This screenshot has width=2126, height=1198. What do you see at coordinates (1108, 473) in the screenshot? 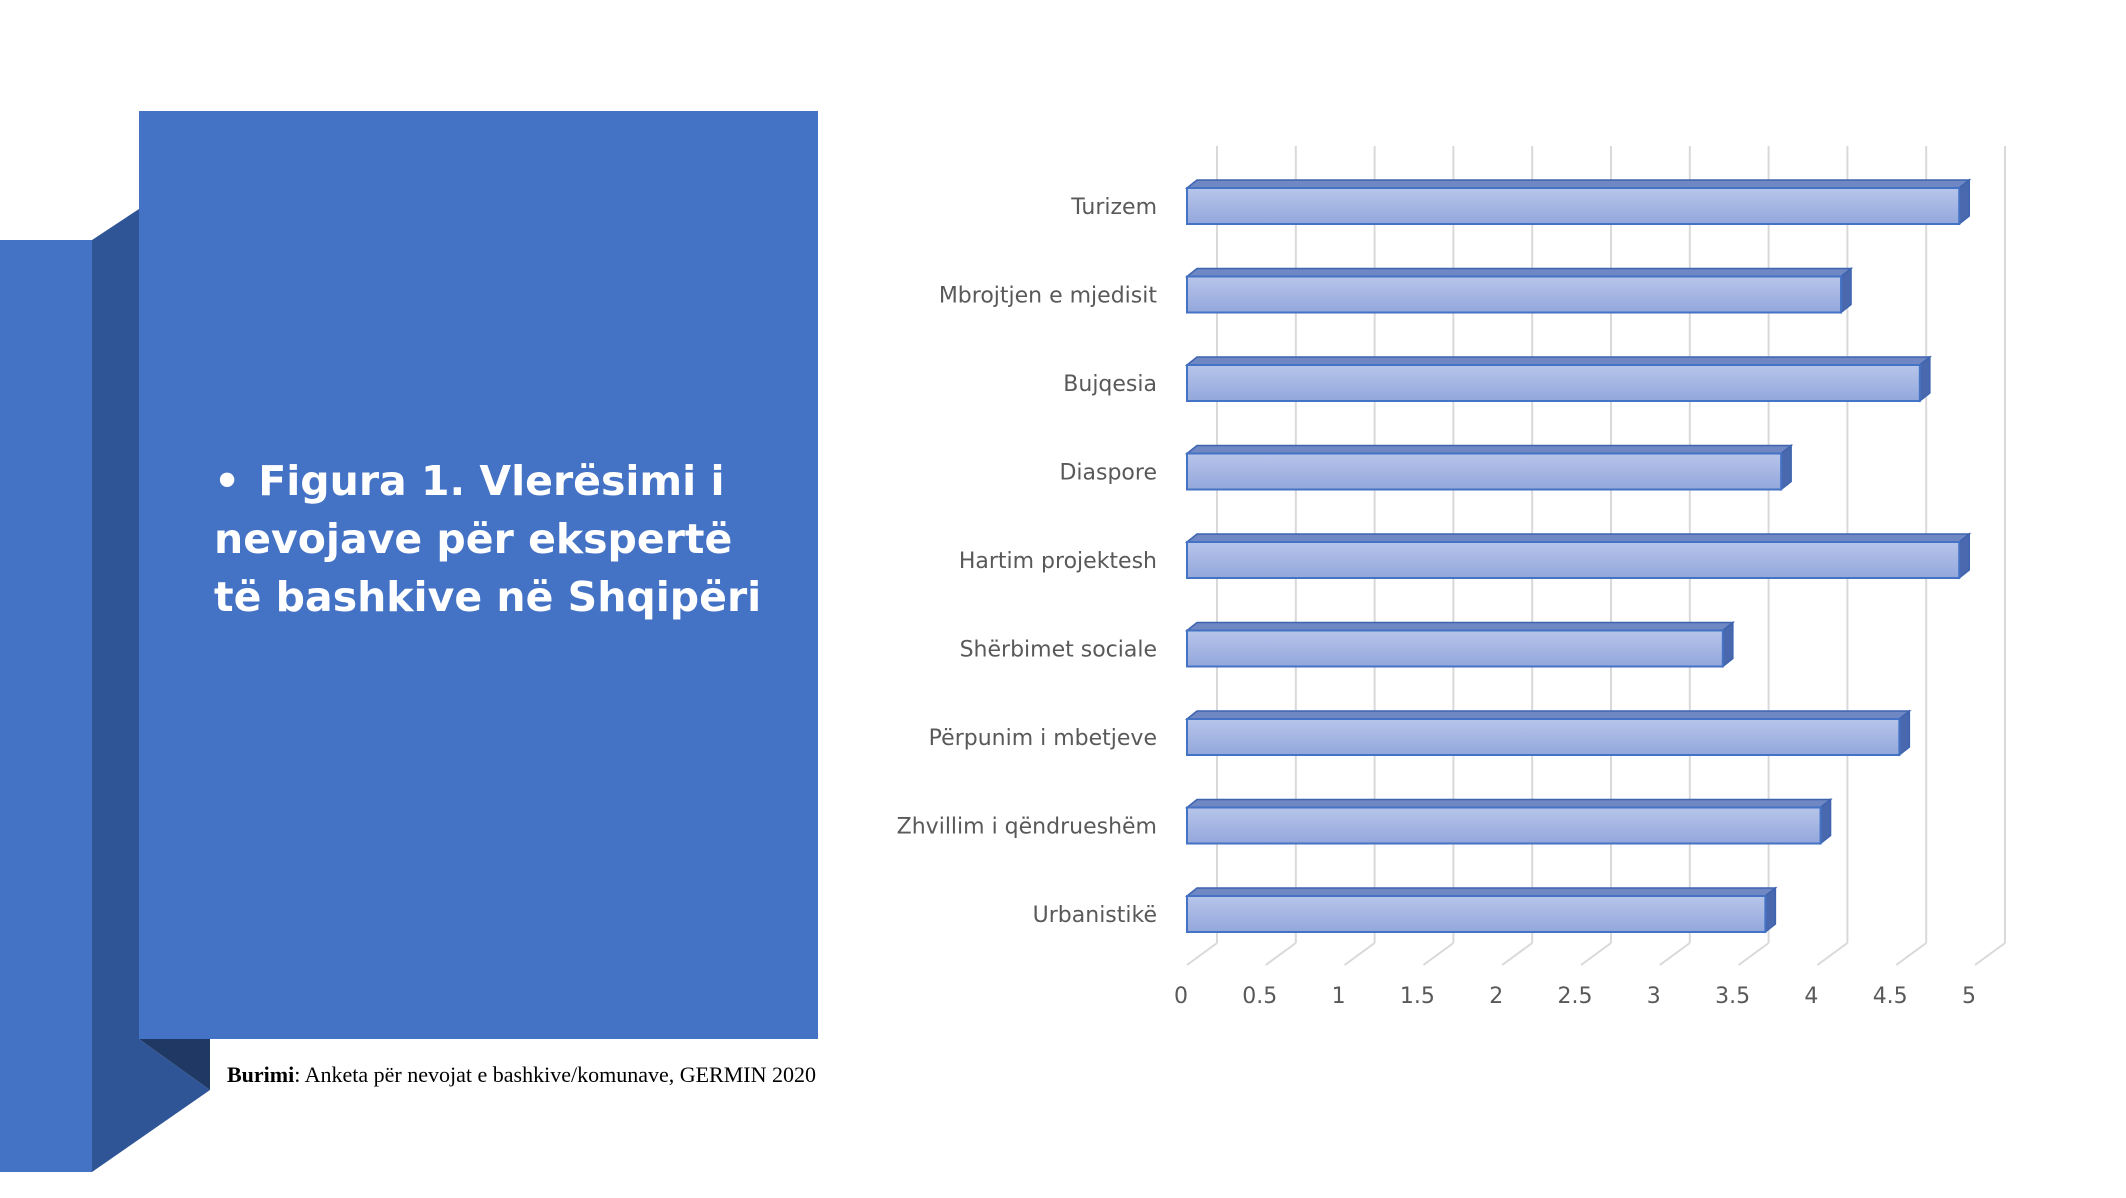
I see `category-label: Diaspore` at bounding box center [1108, 473].